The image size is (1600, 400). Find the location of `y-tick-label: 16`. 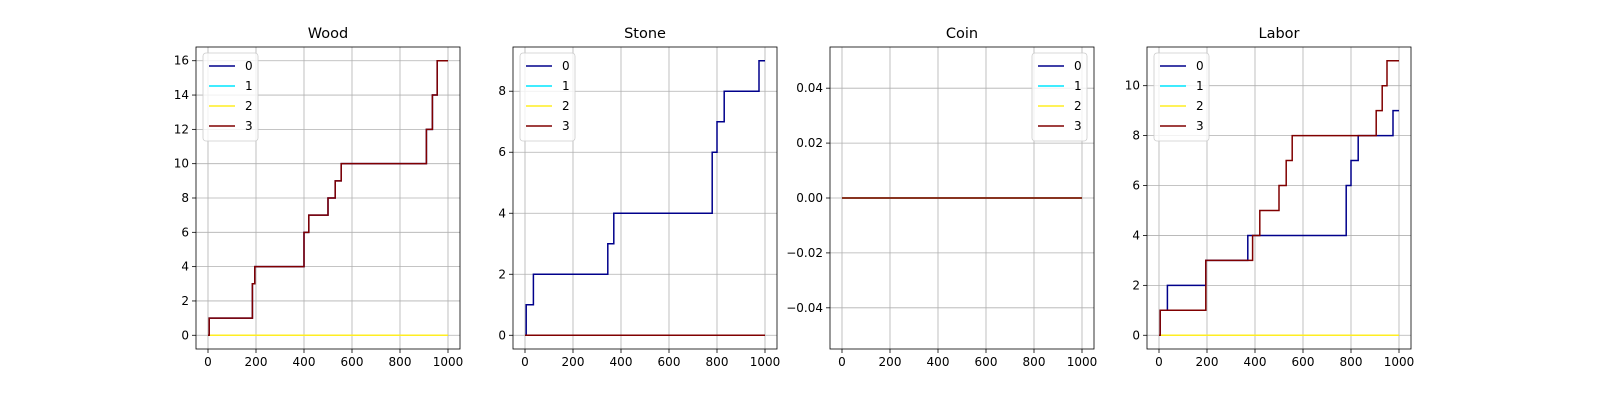

y-tick-label: 16 is located at coordinates (181, 61).